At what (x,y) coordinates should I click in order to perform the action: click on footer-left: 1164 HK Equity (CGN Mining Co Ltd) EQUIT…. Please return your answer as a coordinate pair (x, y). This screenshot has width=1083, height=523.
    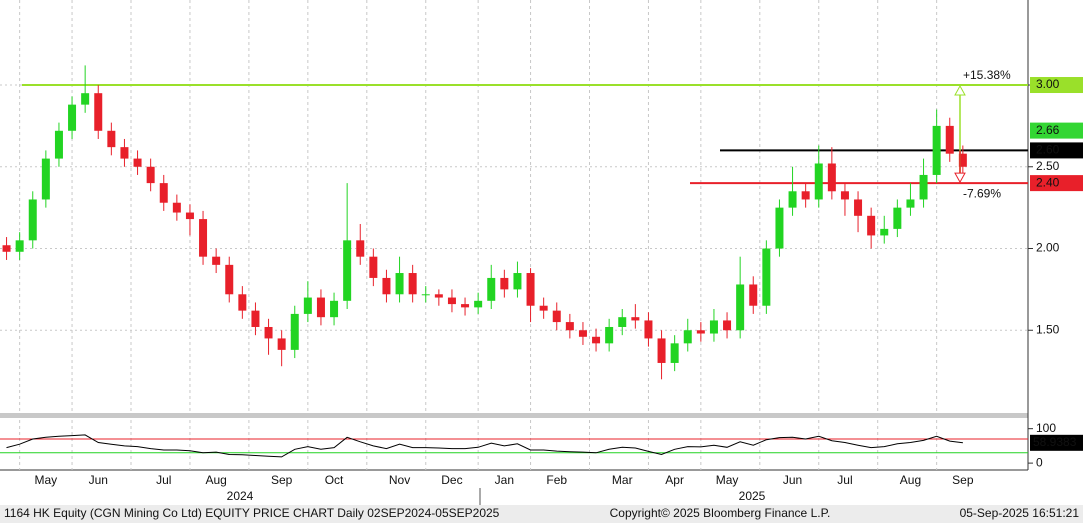
    Looking at the image, I should click on (252, 513).